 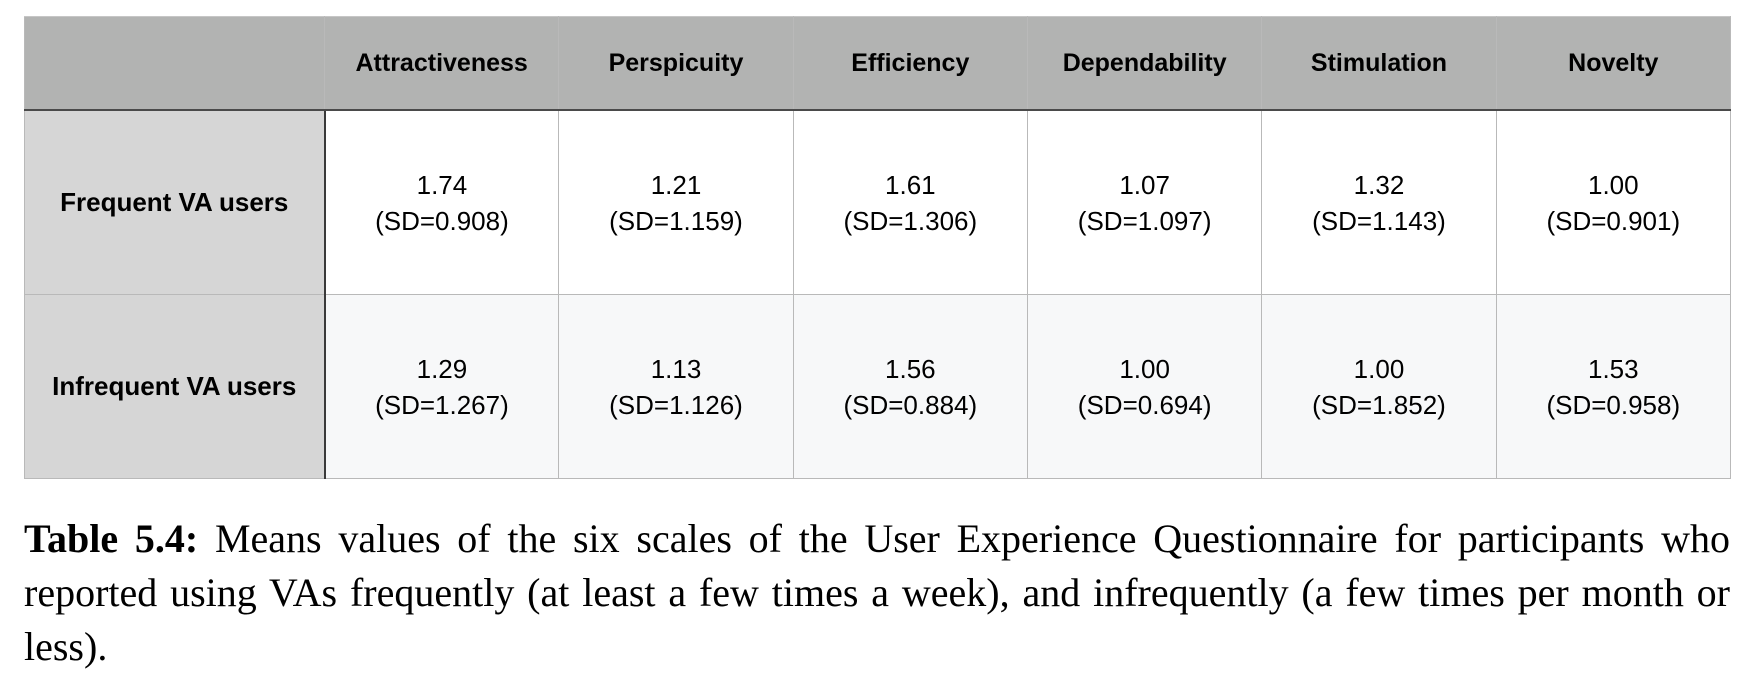 I want to click on column-header: Attractiveness, so click(x=441, y=63).